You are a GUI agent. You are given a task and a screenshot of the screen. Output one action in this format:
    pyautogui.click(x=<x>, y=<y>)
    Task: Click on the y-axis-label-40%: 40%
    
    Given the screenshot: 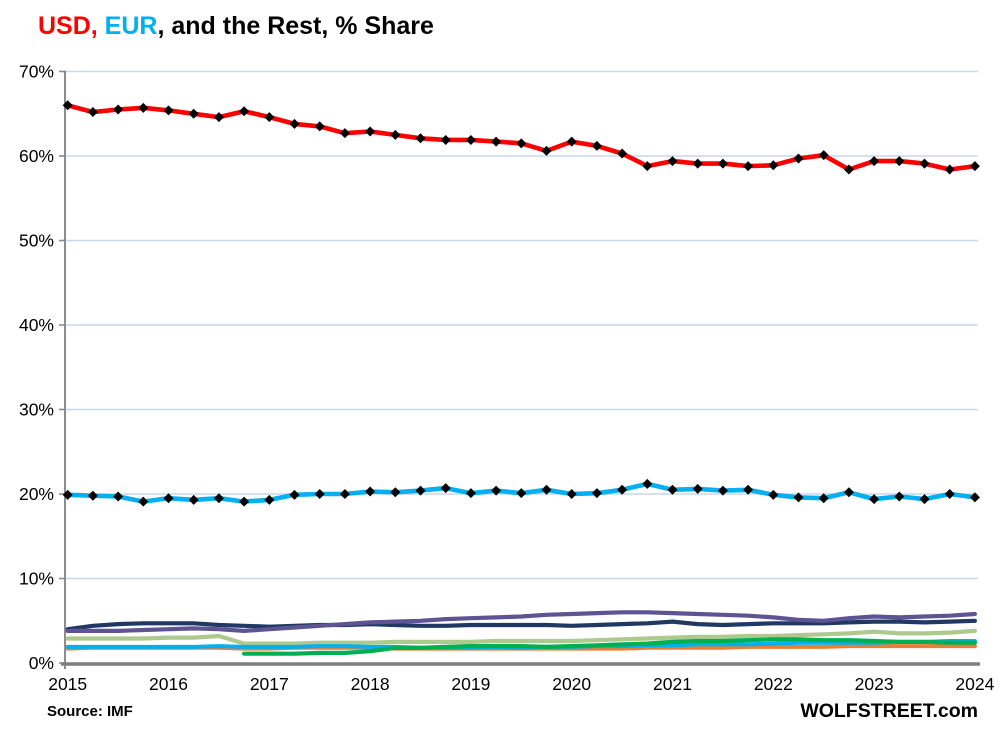 What is the action you would take?
    pyautogui.click(x=36, y=325)
    